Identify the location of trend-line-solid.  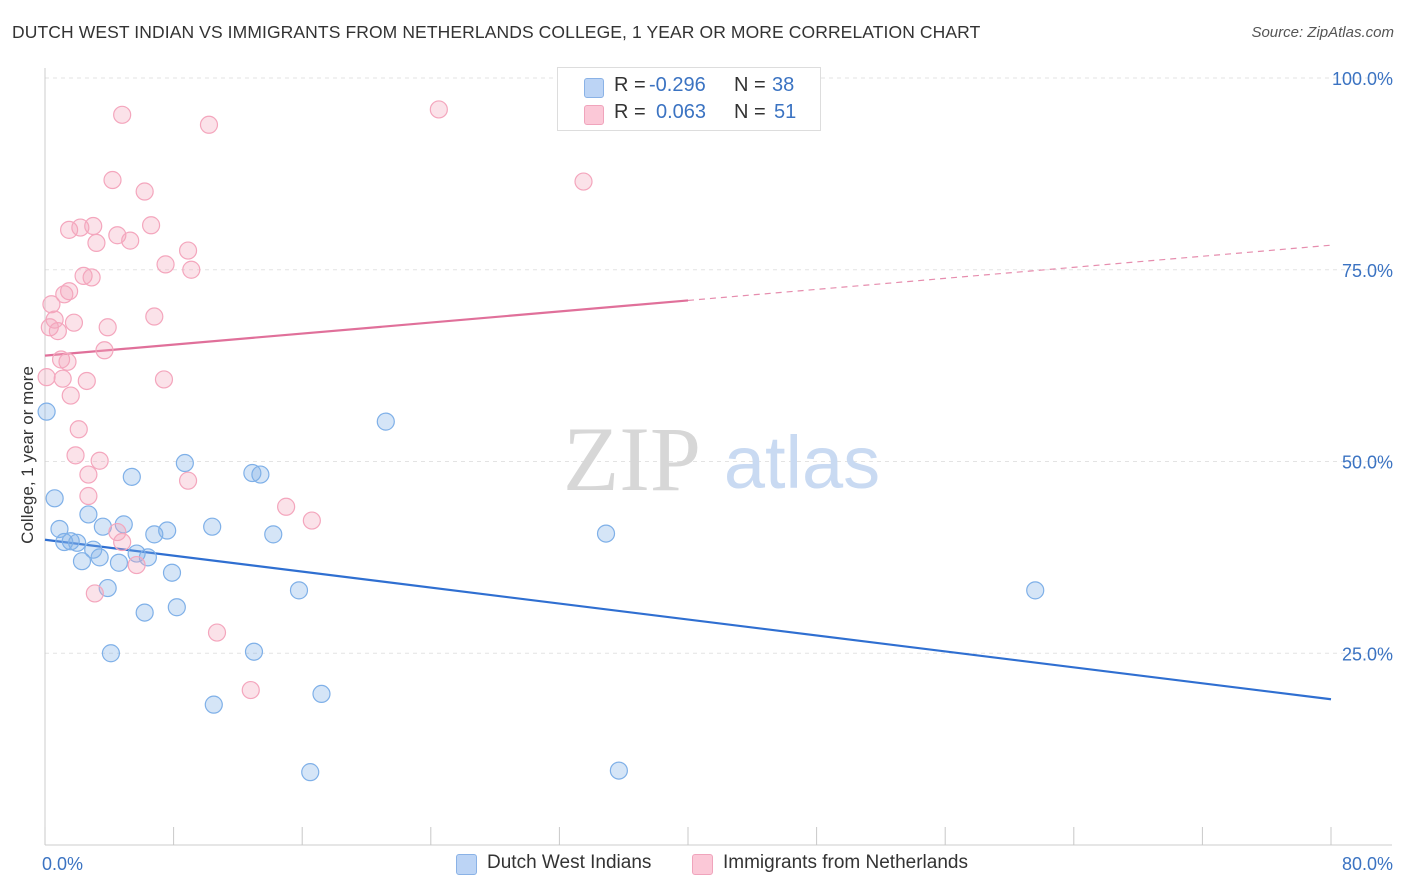
(366, 328).